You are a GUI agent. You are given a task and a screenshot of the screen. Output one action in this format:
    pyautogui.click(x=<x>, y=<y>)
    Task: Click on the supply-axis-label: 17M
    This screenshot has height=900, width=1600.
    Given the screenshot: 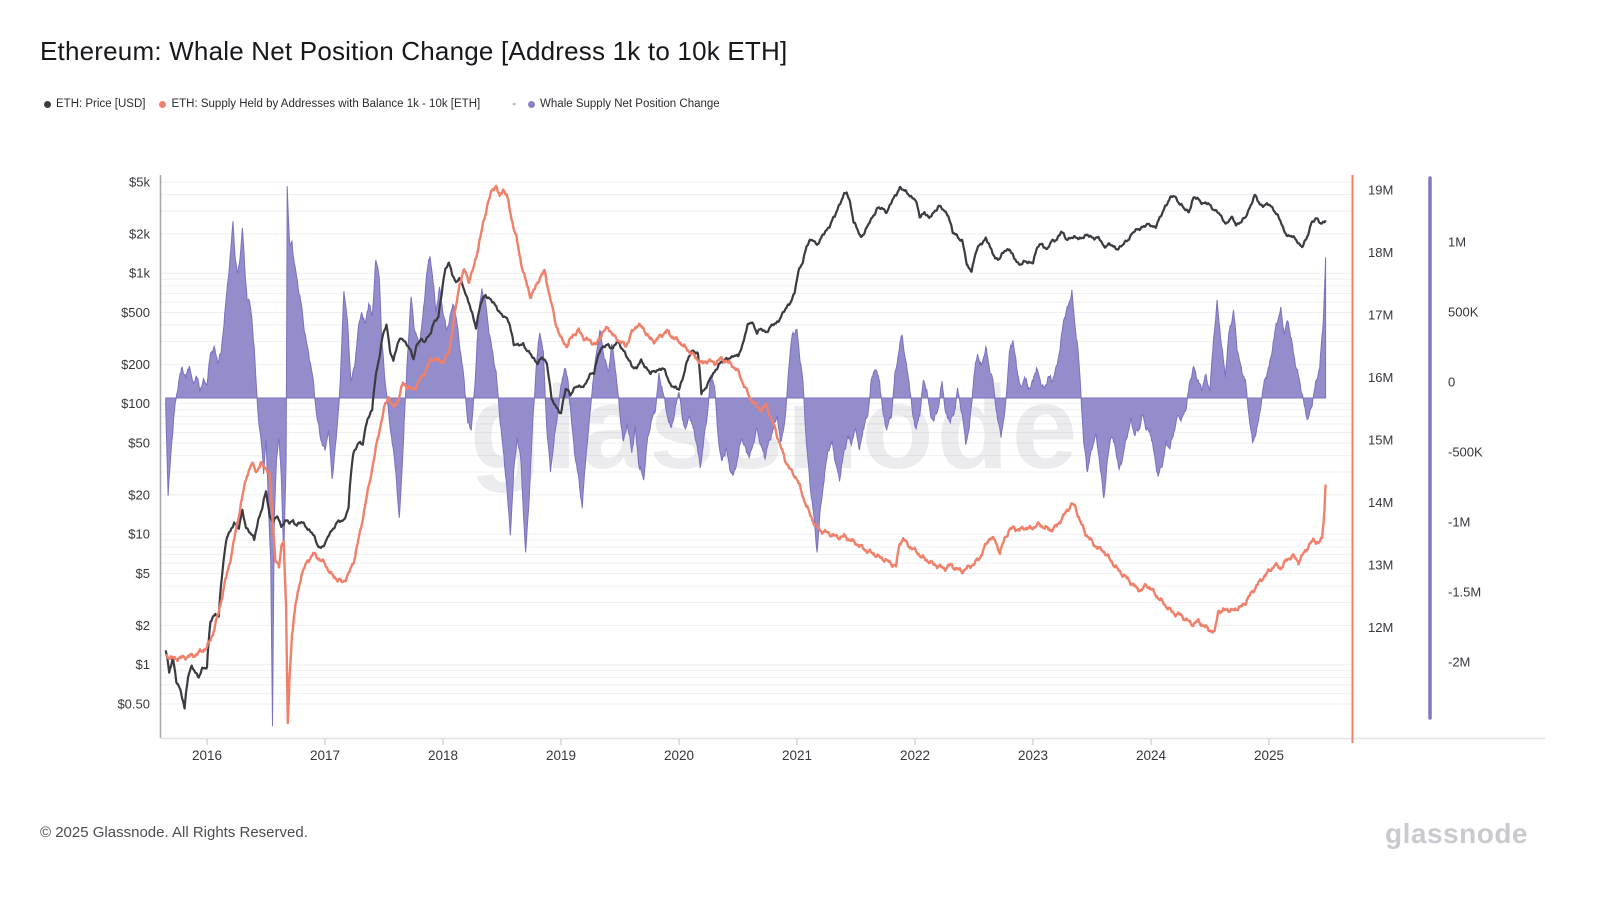 What is the action you would take?
    pyautogui.click(x=1380, y=315)
    